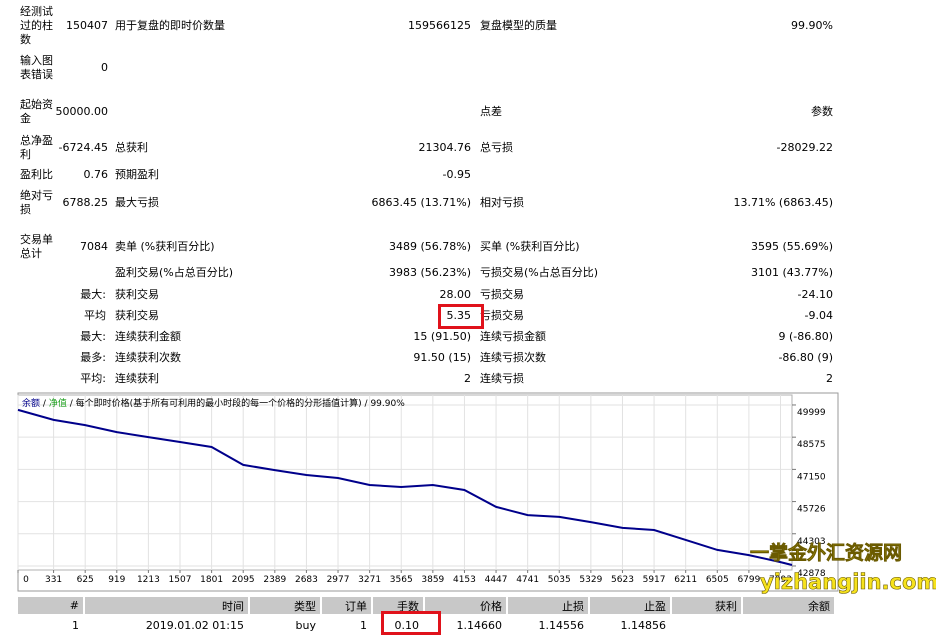  Describe the element at coordinates (31, 404) in the screenshot. I see `legend-balance: 余额` at that location.